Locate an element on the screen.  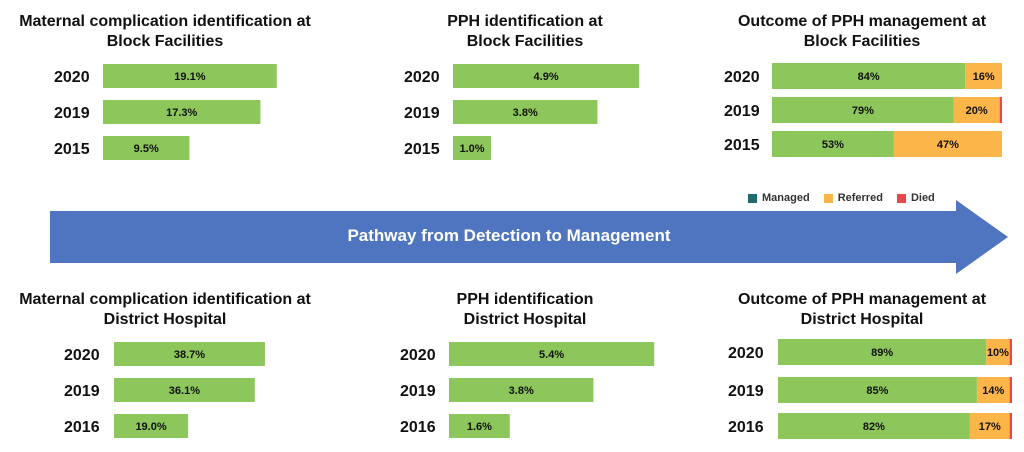
data-label: 4.9% is located at coordinates (546, 77).